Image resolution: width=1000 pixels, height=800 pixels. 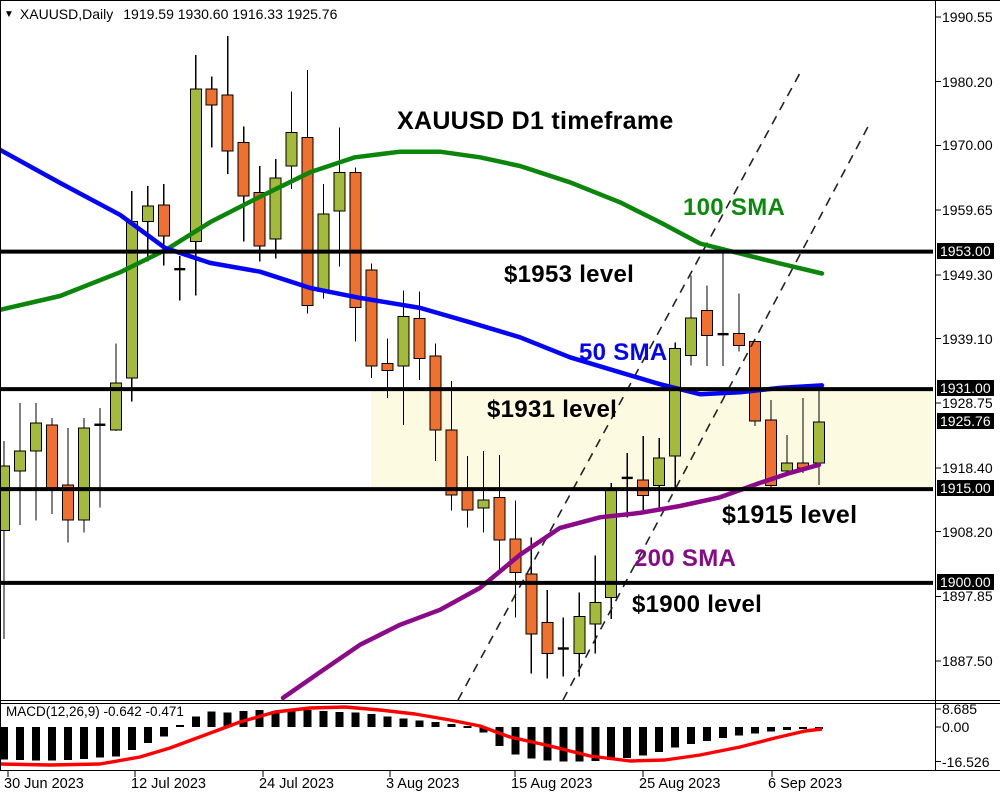 I want to click on price-tick-label: 1939.10, so click(x=967, y=338).